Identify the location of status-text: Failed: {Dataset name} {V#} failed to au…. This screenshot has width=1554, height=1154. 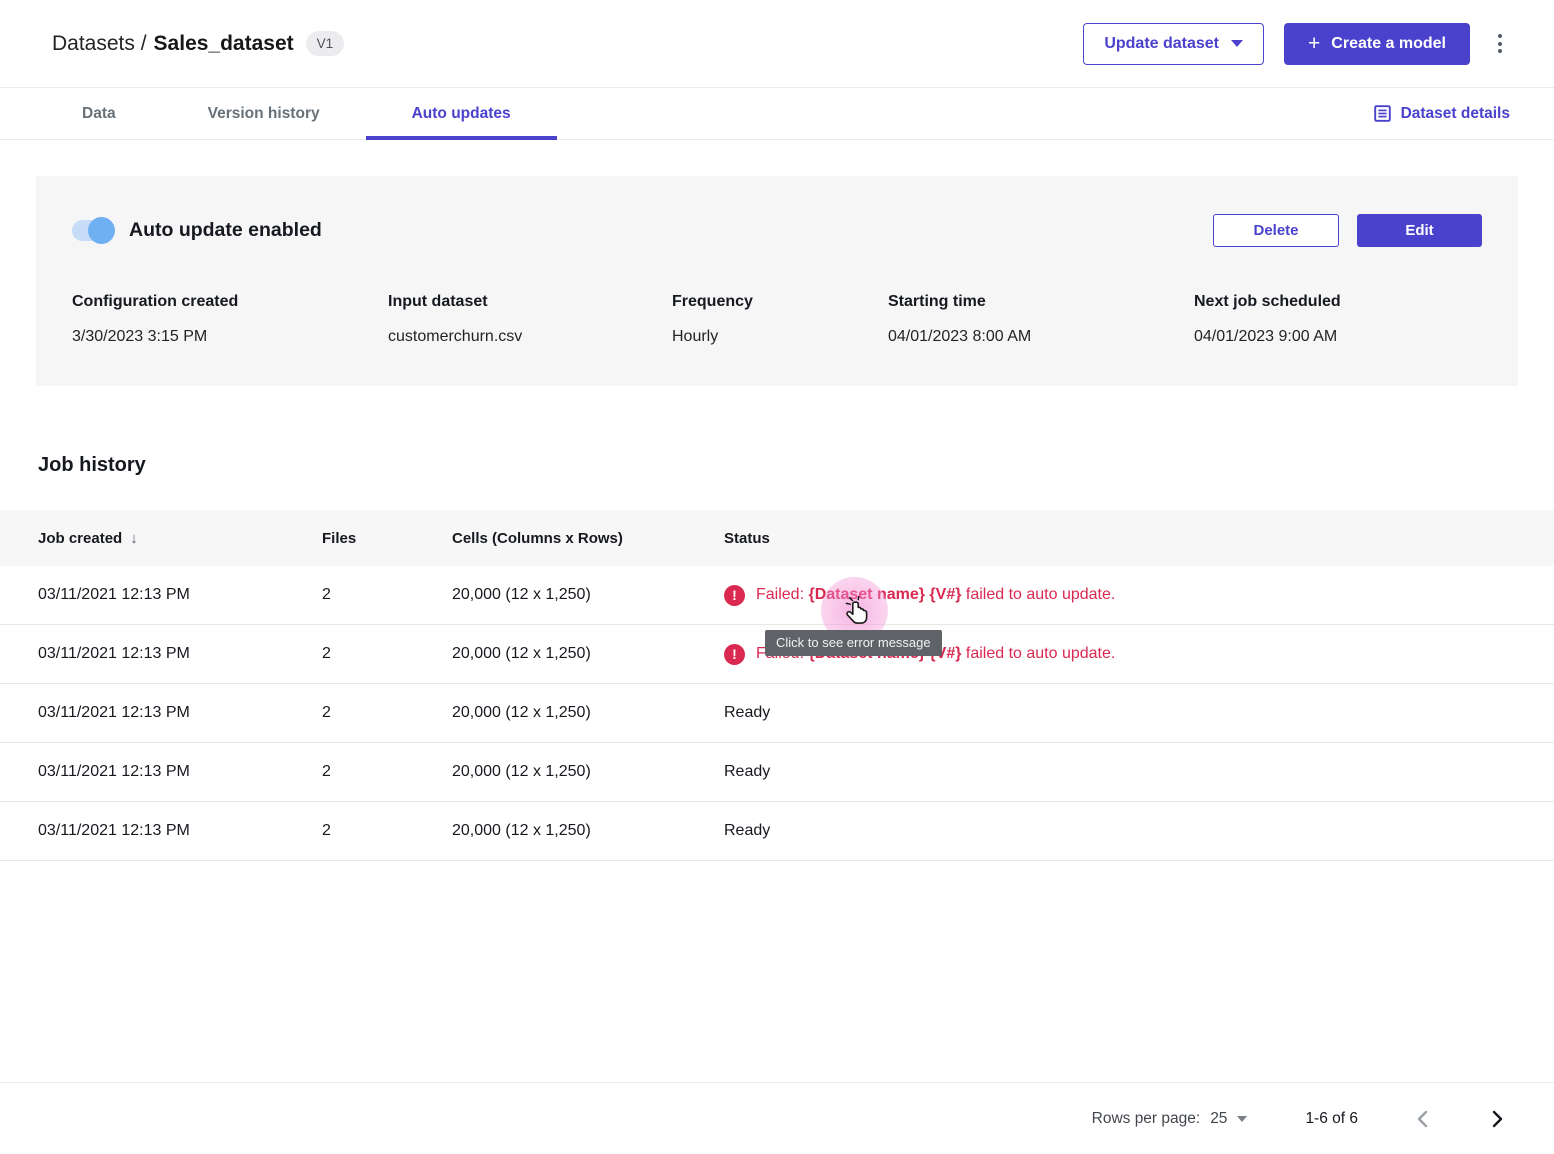
(935, 595).